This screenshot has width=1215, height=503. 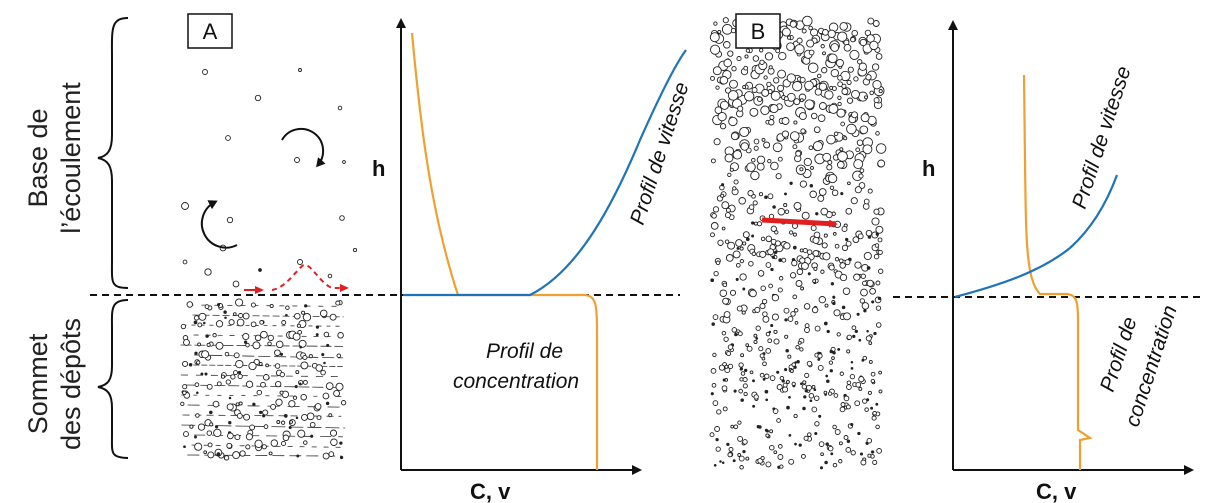 What do you see at coordinates (516, 381) in the screenshot?
I see `chart-a-concentration-label-line2: concentration` at bounding box center [516, 381].